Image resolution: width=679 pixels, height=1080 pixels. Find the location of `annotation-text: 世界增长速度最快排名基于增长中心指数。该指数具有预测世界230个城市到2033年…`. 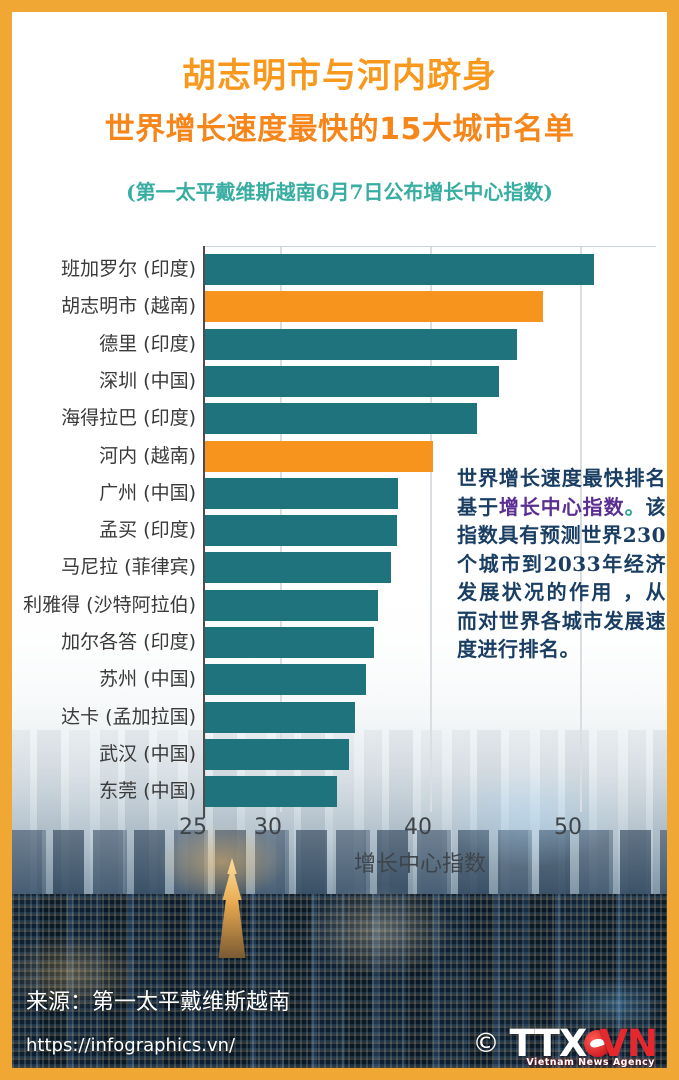

annotation-text: 世界增长速度最快排名基于增长中心指数。该指数具有预测世界230个城市到2033年… is located at coordinates (561, 564).